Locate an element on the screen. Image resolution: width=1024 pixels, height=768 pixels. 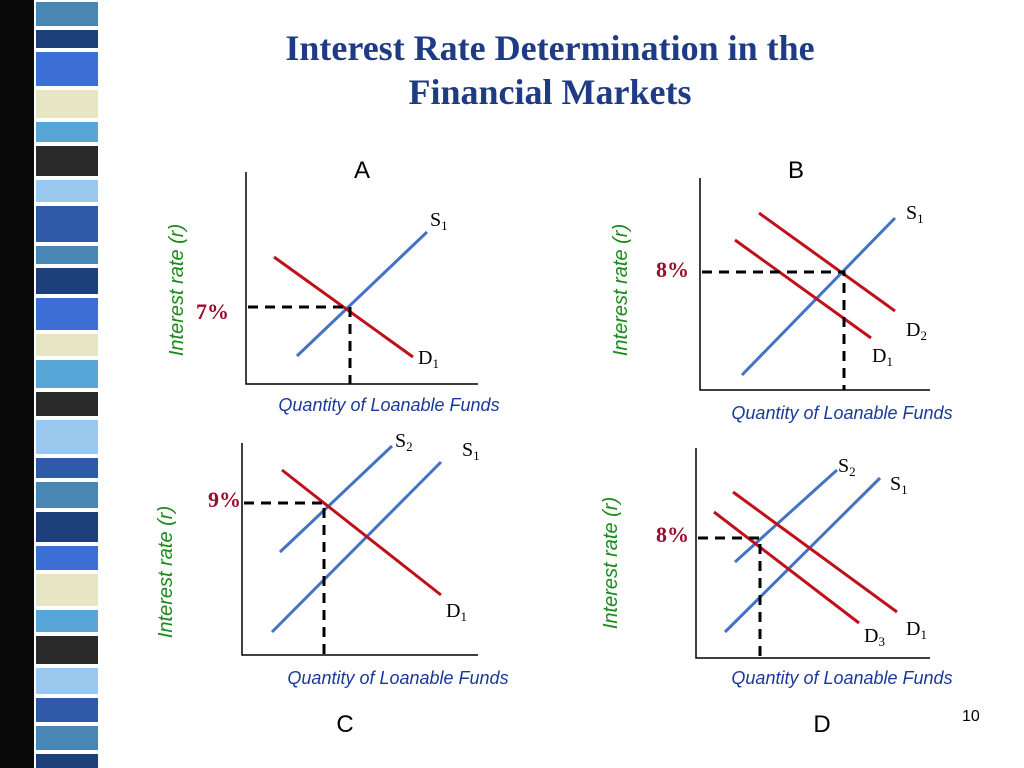
panel-d-axes is located at coordinates (812, 553).